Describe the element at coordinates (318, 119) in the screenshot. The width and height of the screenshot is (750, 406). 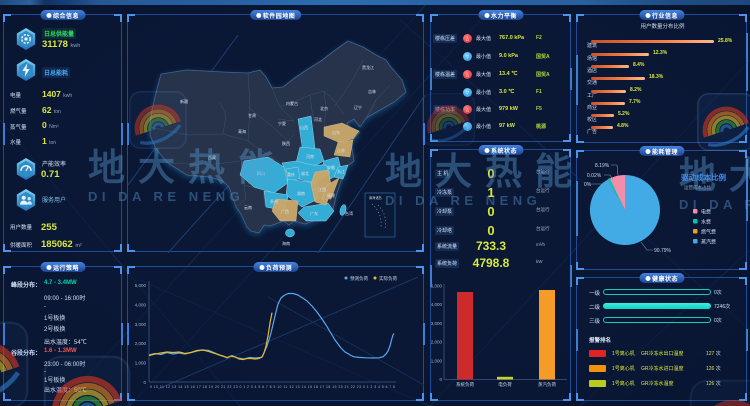
I see `svg-text: 河北` at that location.